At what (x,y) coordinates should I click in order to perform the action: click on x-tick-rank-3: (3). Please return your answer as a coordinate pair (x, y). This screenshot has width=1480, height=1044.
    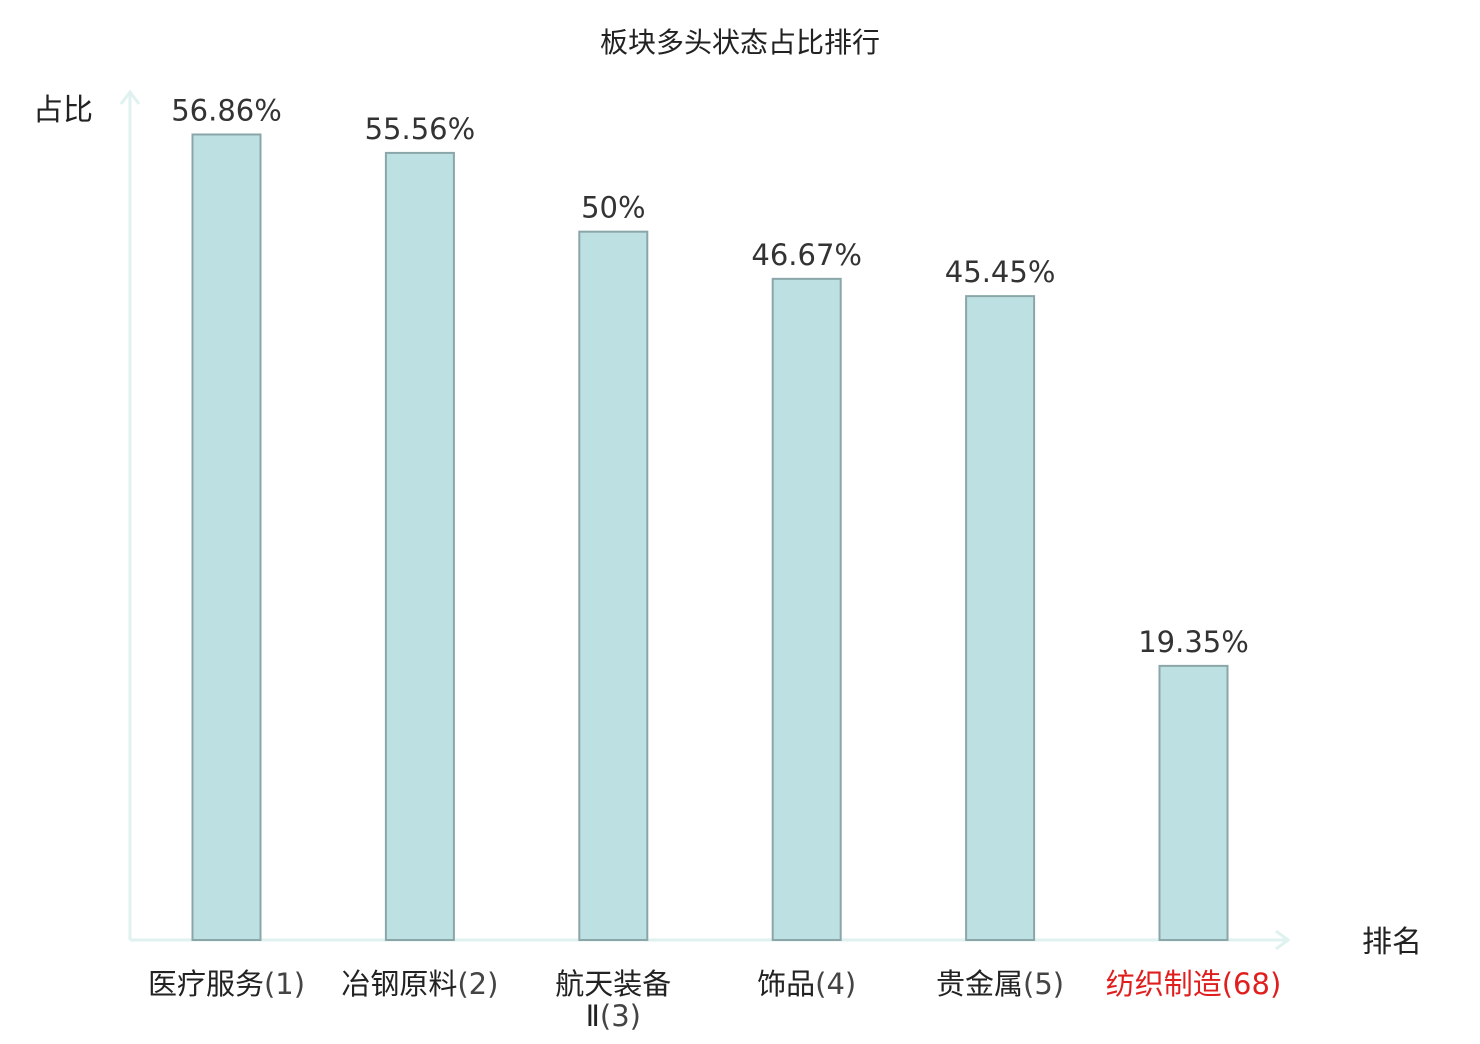
    Looking at the image, I should click on (620, 1016).